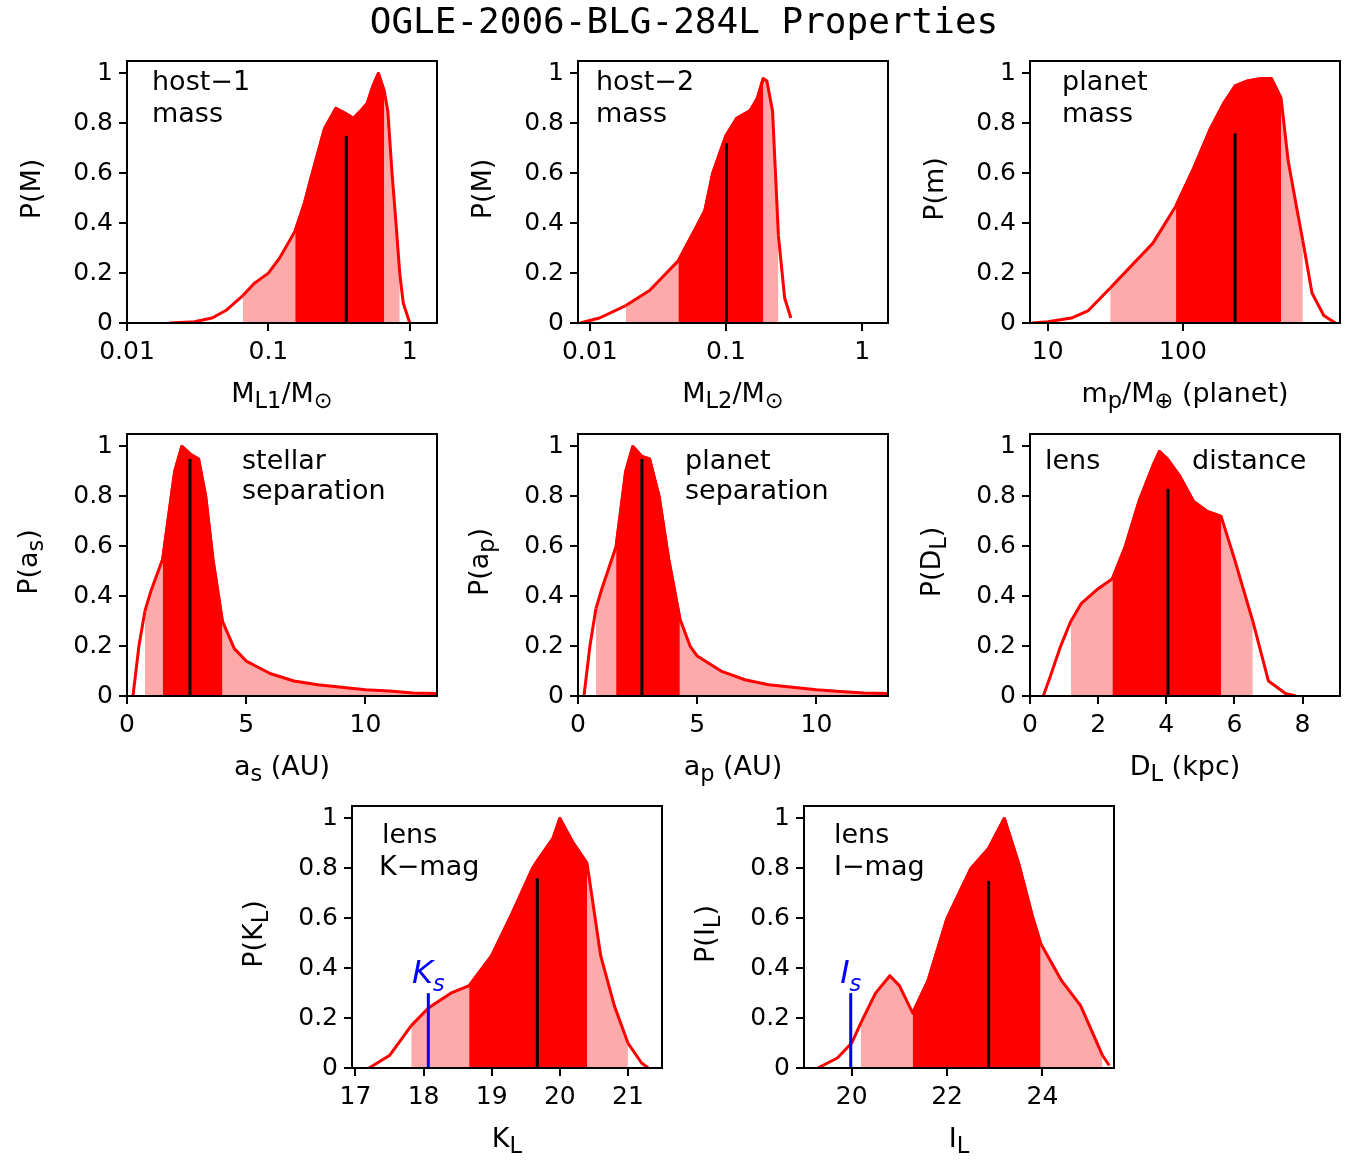 The image size is (1368, 1172). Describe the element at coordinates (1166, 723) in the screenshot. I see `x-tick-label: 4` at that location.